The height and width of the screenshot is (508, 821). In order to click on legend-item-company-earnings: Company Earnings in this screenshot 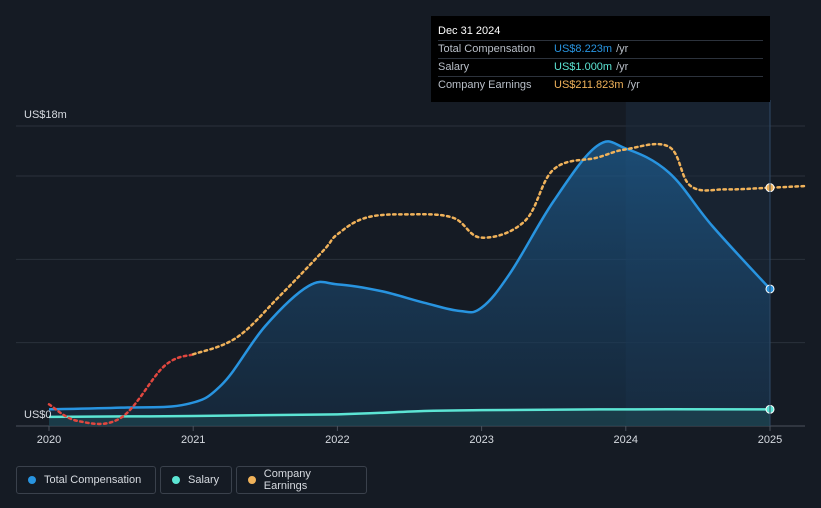, I will do `click(301, 480)`.